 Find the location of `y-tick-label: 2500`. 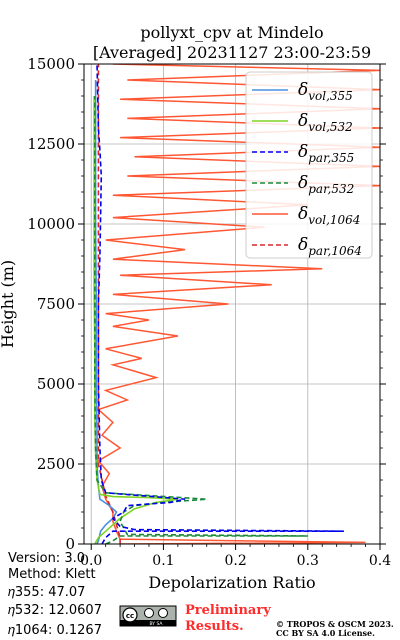

y-tick-label: 2500 is located at coordinates (56, 464).